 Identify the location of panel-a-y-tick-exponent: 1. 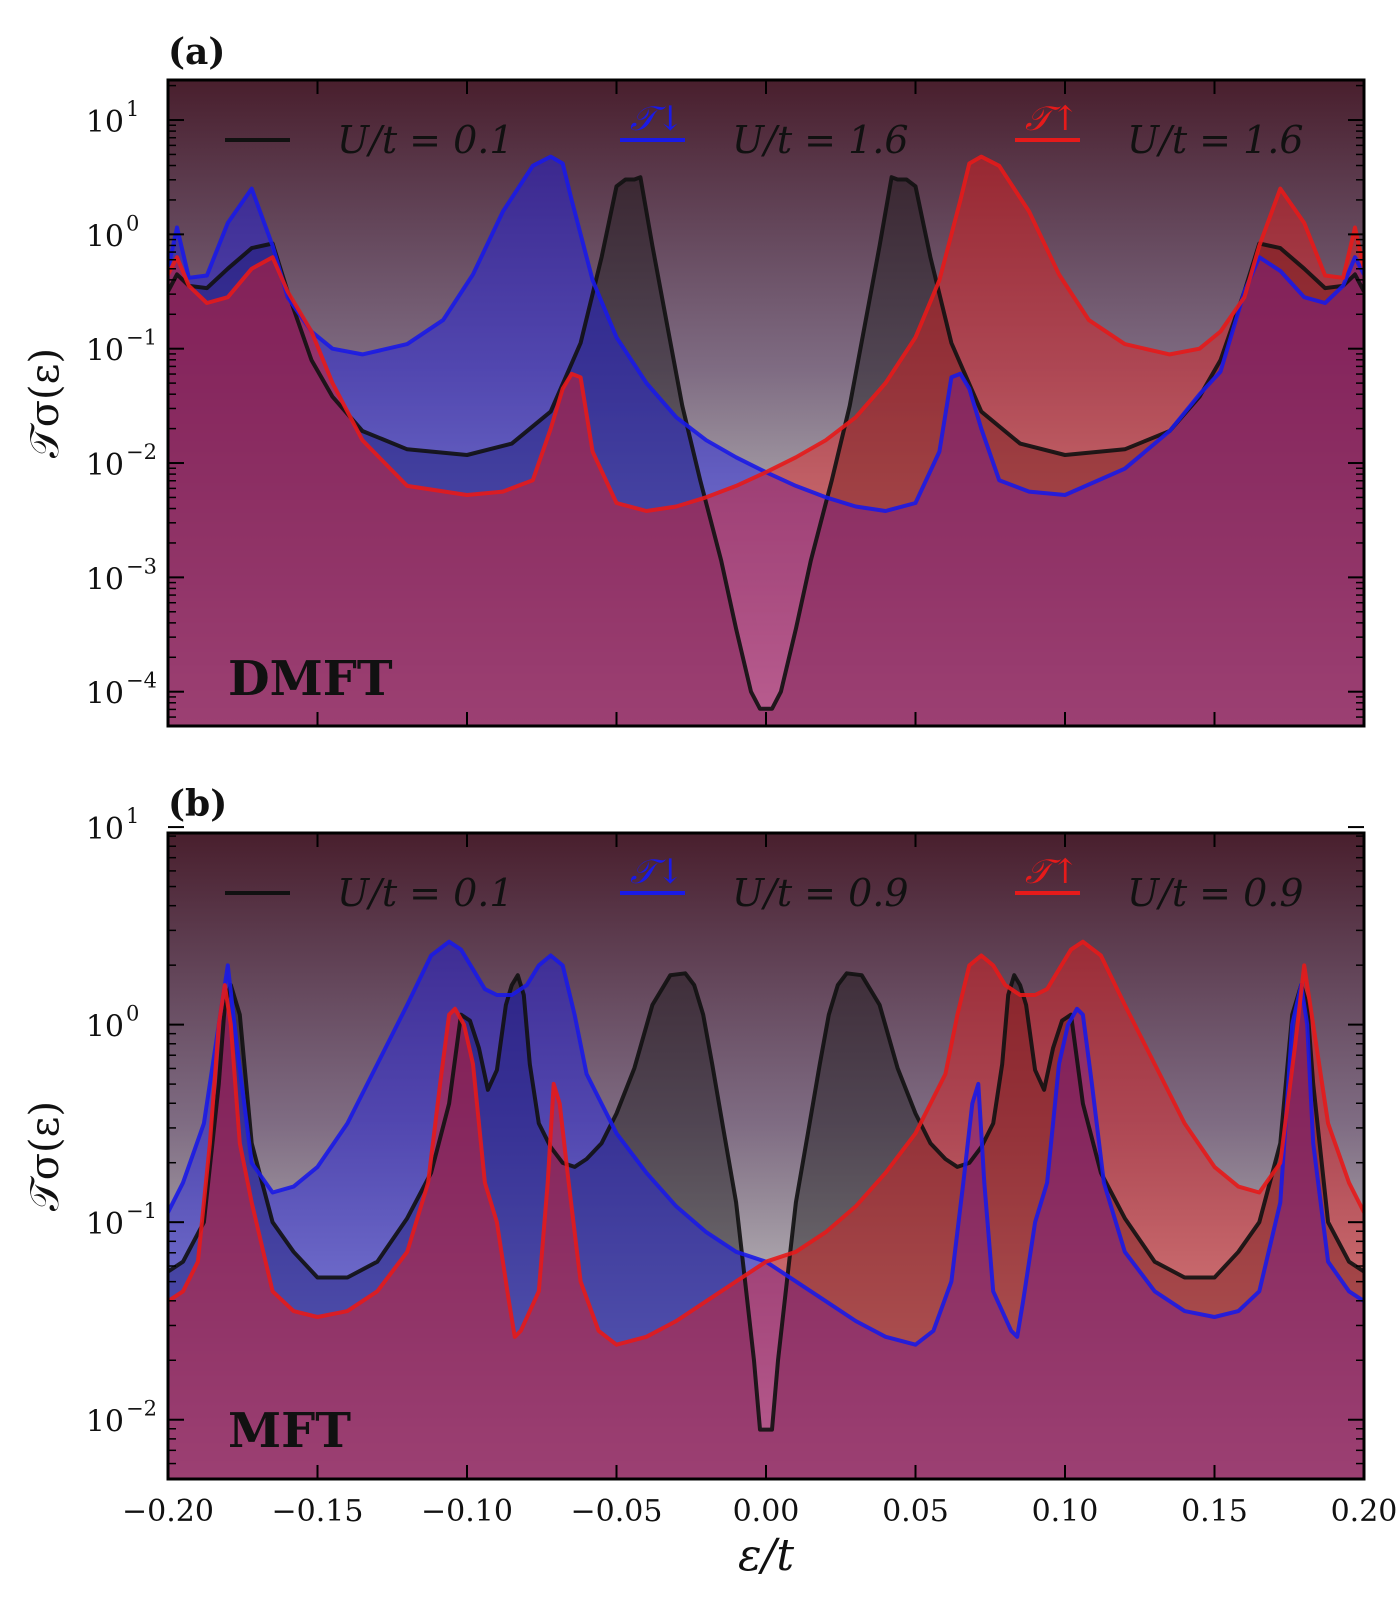
(132, 109).